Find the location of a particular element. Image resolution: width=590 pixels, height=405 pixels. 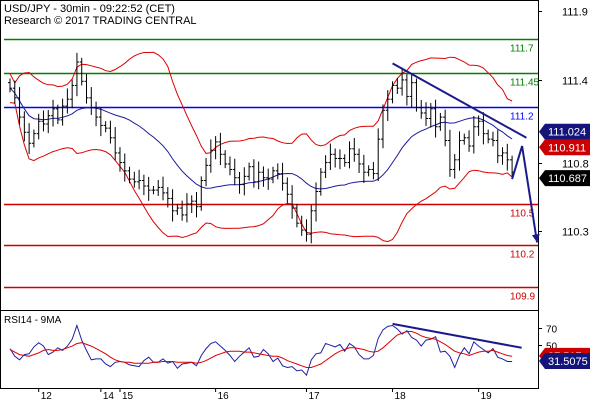

price-badge-2-bg is located at coordinates (564, 178).